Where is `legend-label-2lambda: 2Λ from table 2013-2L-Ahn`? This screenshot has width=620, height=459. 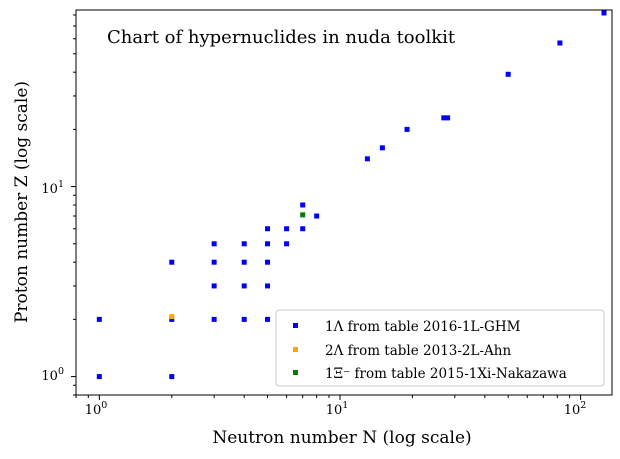 legend-label-2lambda: 2Λ from table 2013-2L-Ahn is located at coordinates (418, 351).